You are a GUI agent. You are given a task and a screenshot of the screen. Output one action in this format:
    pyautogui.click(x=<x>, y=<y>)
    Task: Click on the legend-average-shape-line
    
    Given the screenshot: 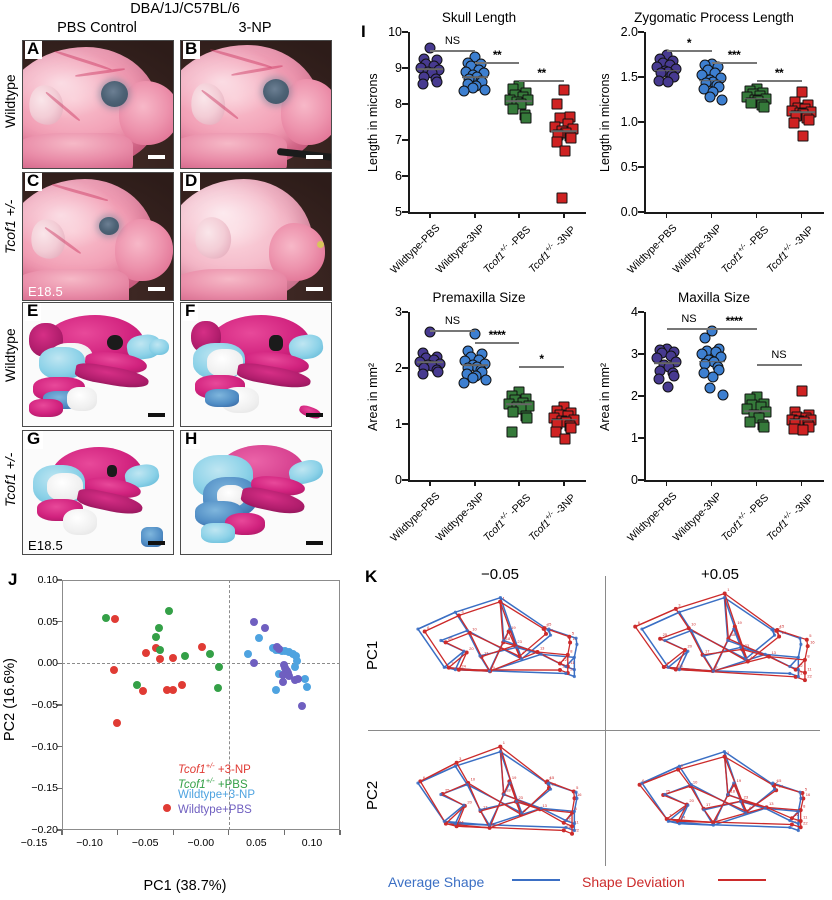 What is the action you would take?
    pyautogui.click(x=536, y=879)
    